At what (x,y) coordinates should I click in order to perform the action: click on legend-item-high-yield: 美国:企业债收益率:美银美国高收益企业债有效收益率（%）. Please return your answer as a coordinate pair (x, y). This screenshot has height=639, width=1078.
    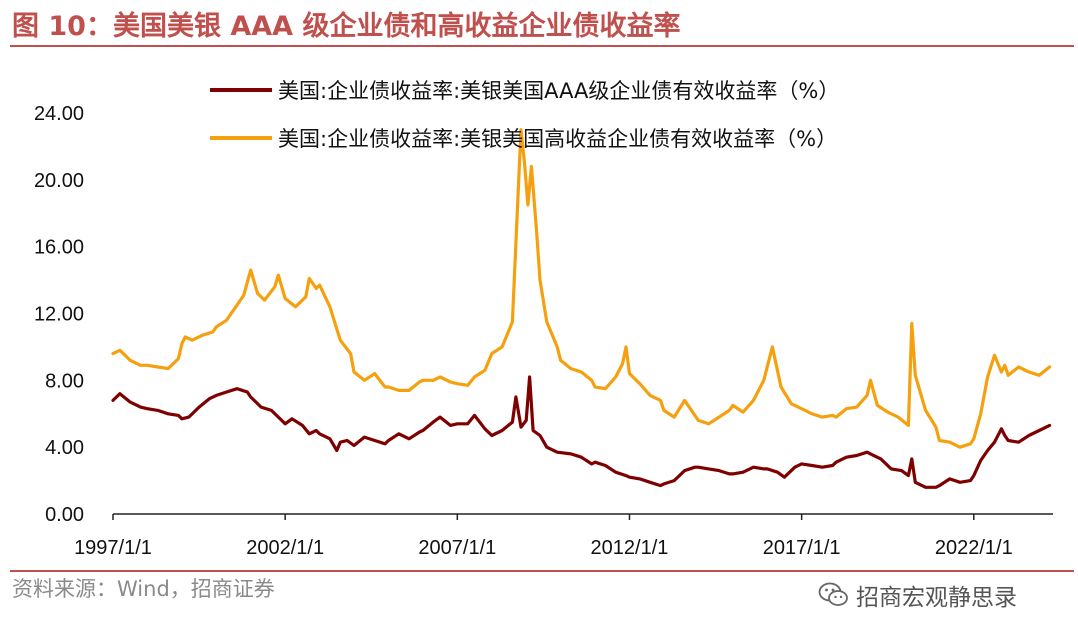
    Looking at the image, I should click on (524, 138).